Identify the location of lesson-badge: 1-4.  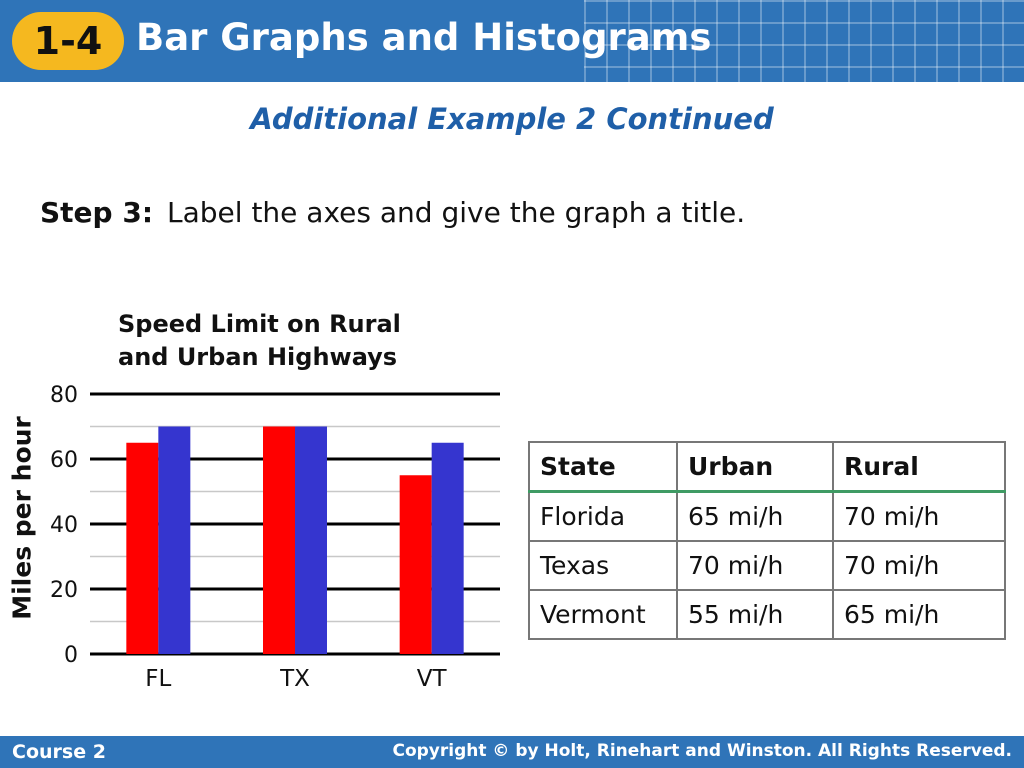
(68, 41).